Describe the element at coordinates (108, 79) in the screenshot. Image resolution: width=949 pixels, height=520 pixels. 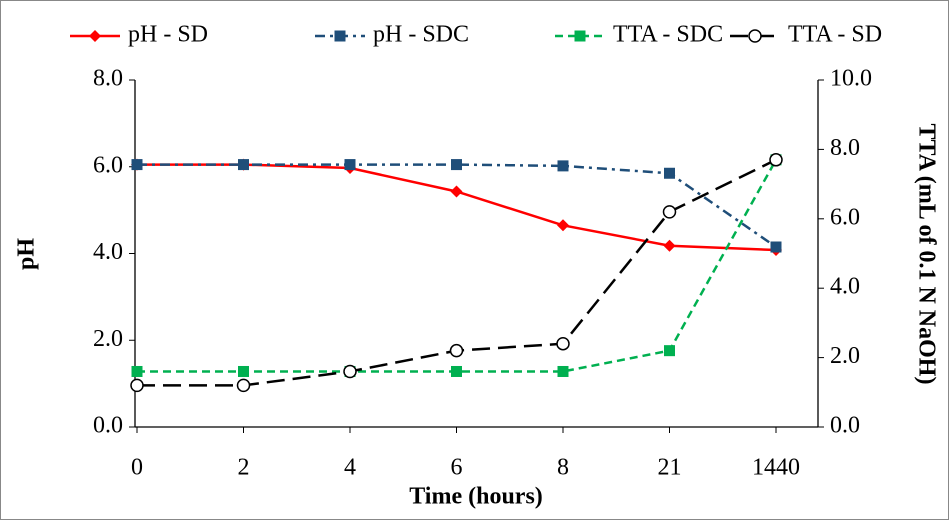
I see `y-tick-label: 8.0` at that location.